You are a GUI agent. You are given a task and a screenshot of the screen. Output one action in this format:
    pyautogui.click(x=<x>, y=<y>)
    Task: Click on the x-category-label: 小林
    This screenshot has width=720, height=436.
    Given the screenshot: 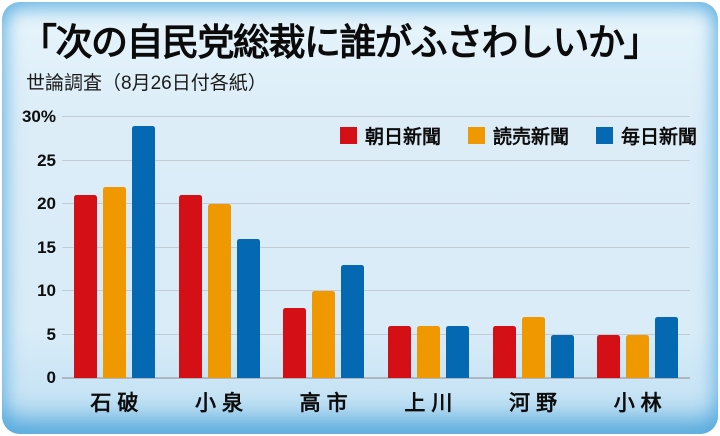 What is the action you would take?
    pyautogui.click(x=640, y=403)
    